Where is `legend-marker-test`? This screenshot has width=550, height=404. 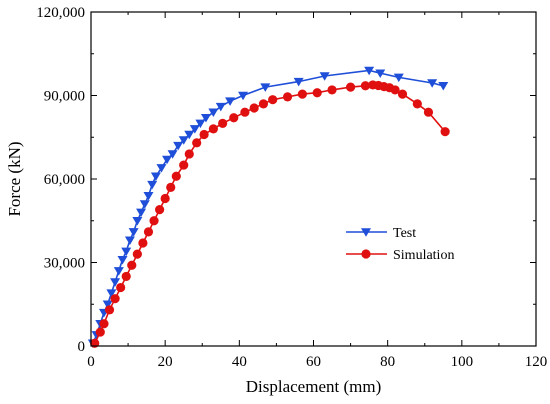
legend-marker-test is located at coordinates (366, 232).